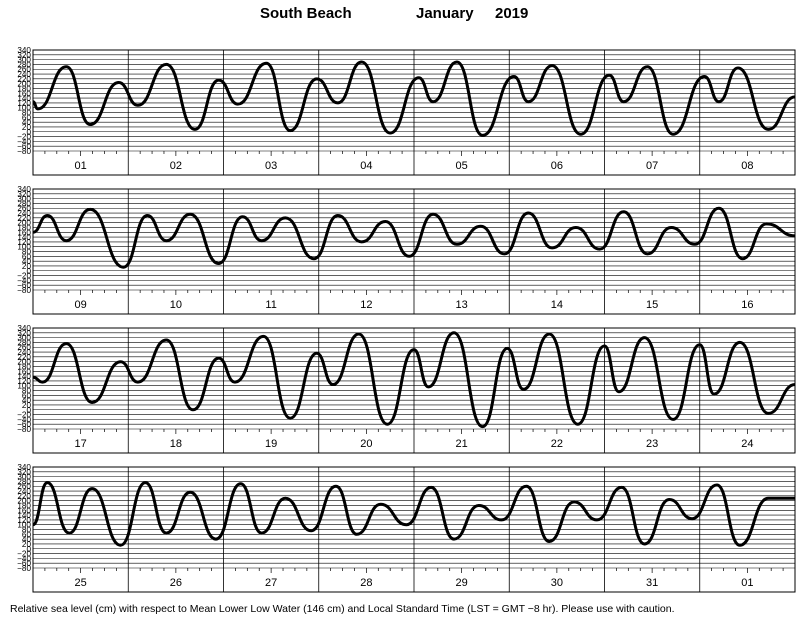  I want to click on y-tick-label: 40, so click(27, 539).